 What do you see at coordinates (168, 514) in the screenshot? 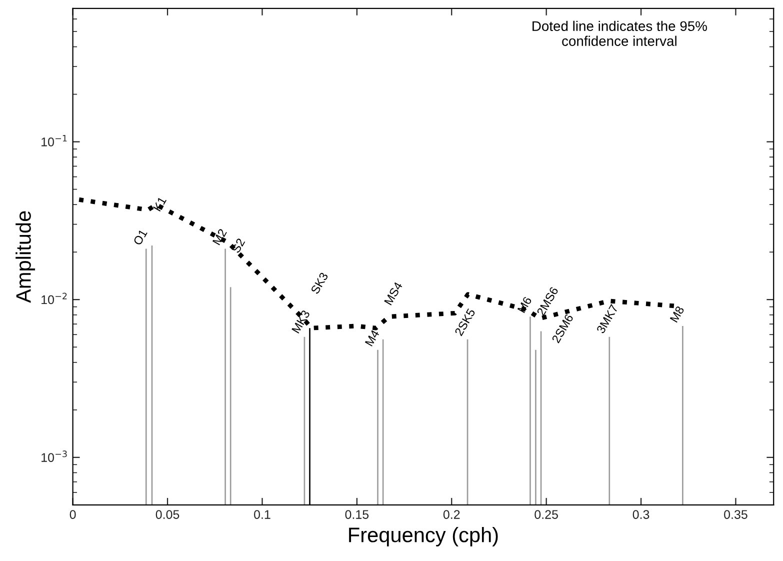
I see `x-tick-label: 0.05` at bounding box center [168, 514].